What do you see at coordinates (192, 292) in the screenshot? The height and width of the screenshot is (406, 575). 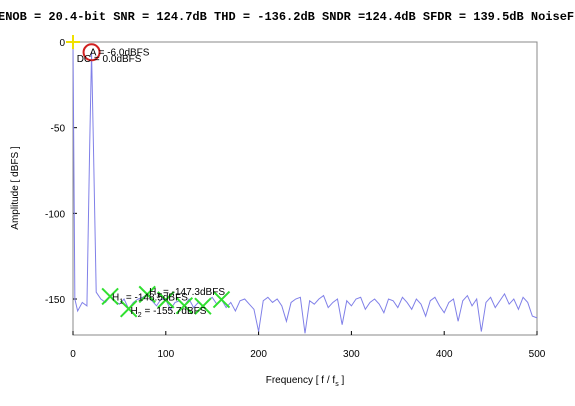 I see `annotation-text: = -147.3dBFS` at bounding box center [192, 292].